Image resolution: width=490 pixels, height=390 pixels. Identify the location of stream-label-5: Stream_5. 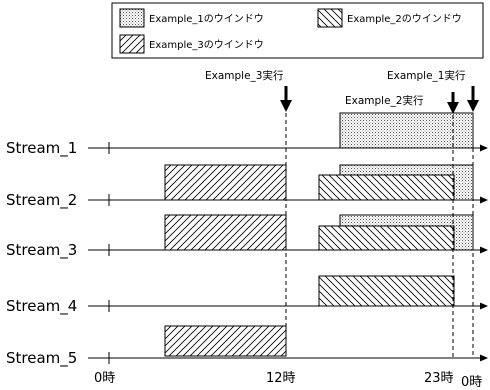
(41, 358).